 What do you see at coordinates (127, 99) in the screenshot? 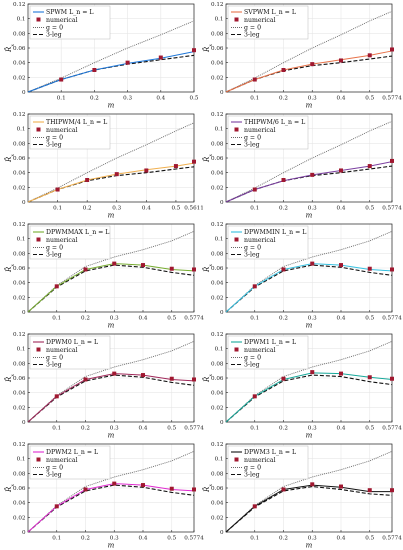
I see `x-tick-label: 0.3` at bounding box center [127, 99].